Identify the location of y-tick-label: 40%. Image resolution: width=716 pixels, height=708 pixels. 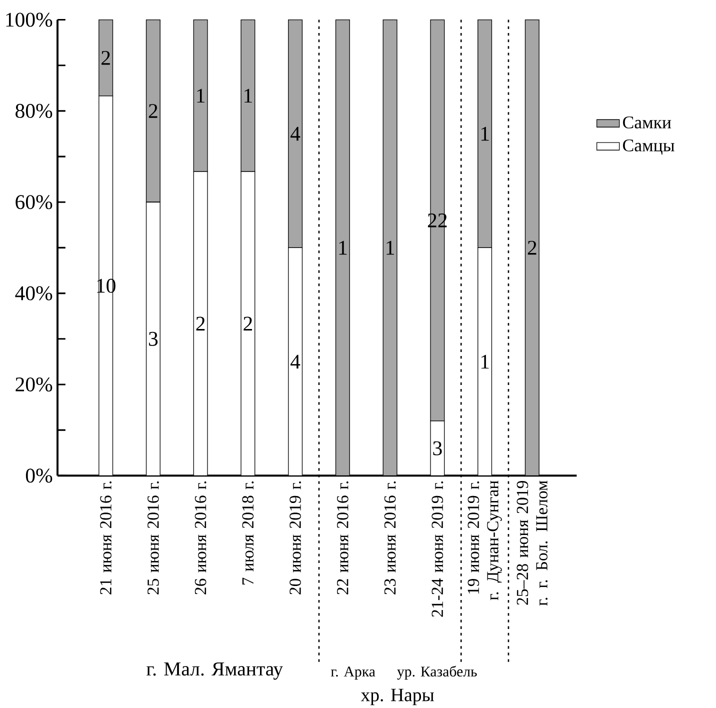
(33, 293).